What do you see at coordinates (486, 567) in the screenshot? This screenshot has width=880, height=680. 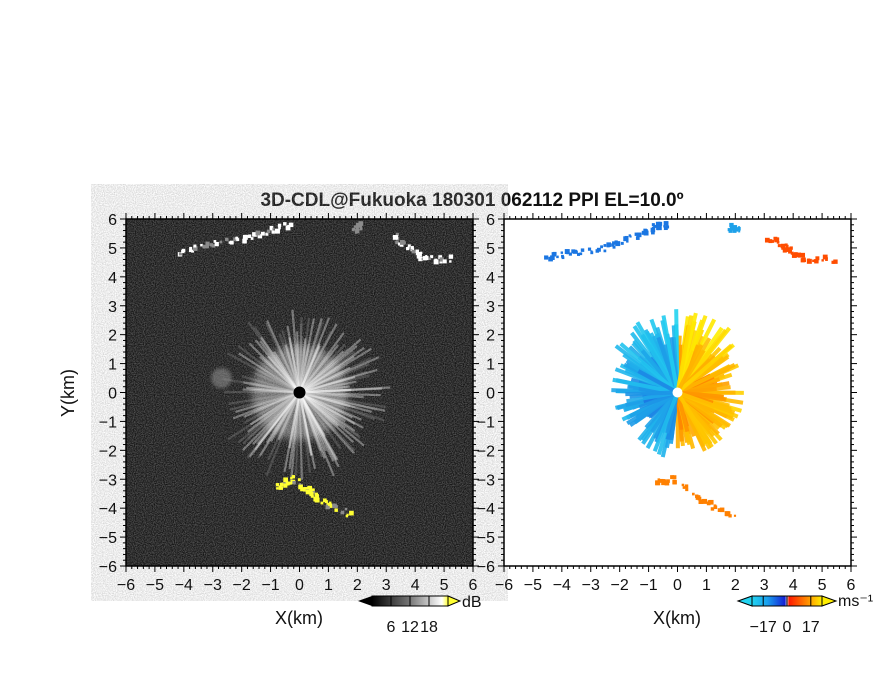 I see `y-tick-label: −6` at bounding box center [486, 567].